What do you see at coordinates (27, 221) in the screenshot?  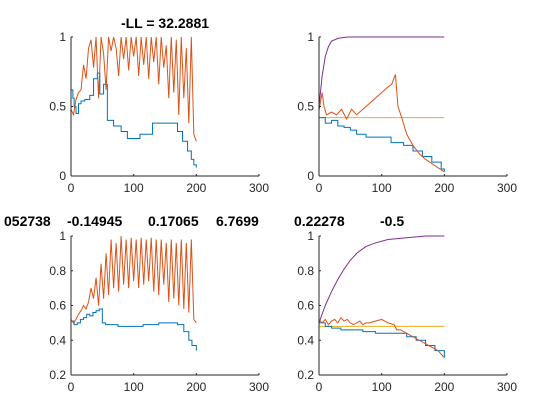 I see `parameter-value-1: 052738` at bounding box center [27, 221].